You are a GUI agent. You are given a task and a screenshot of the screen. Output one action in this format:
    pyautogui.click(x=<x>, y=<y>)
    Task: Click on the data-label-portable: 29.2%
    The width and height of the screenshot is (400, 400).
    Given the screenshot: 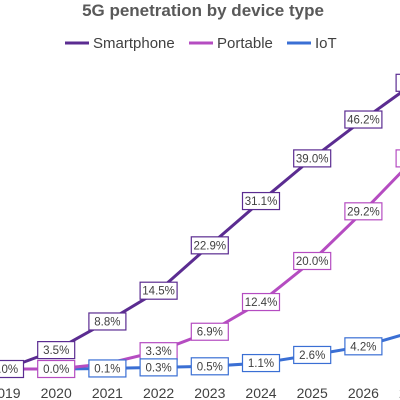 What is the action you would take?
    pyautogui.click(x=363, y=211)
    